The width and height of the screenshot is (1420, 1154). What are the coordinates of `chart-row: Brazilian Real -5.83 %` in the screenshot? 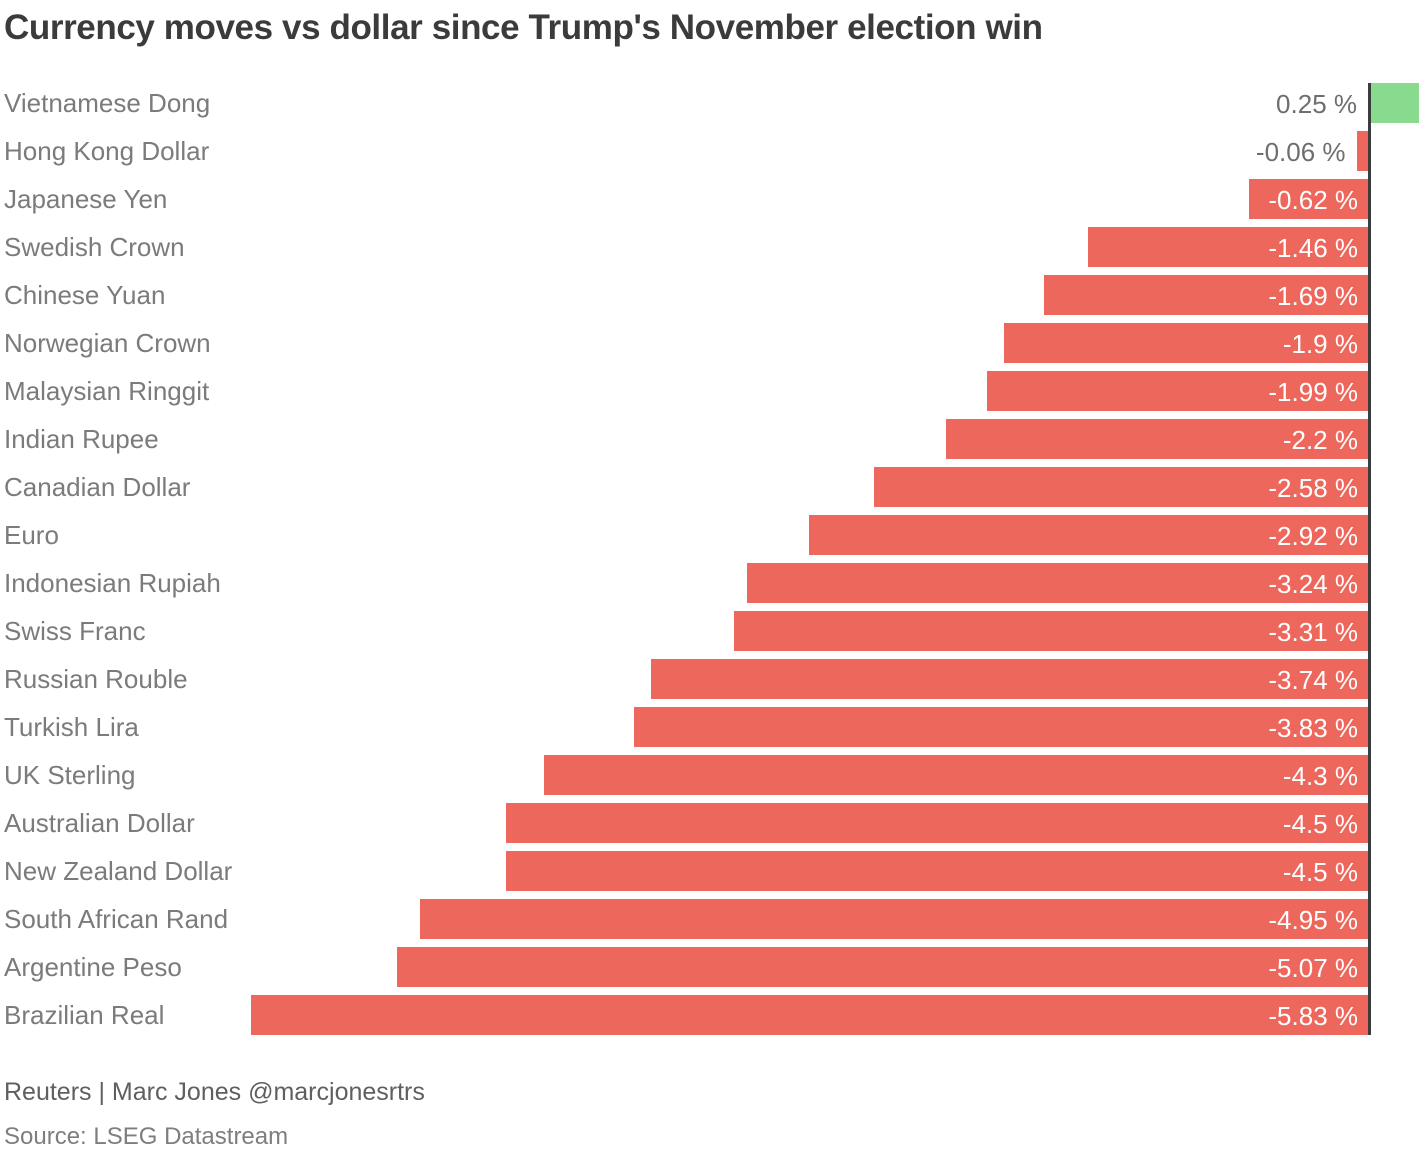 It's located at (710, 1015).